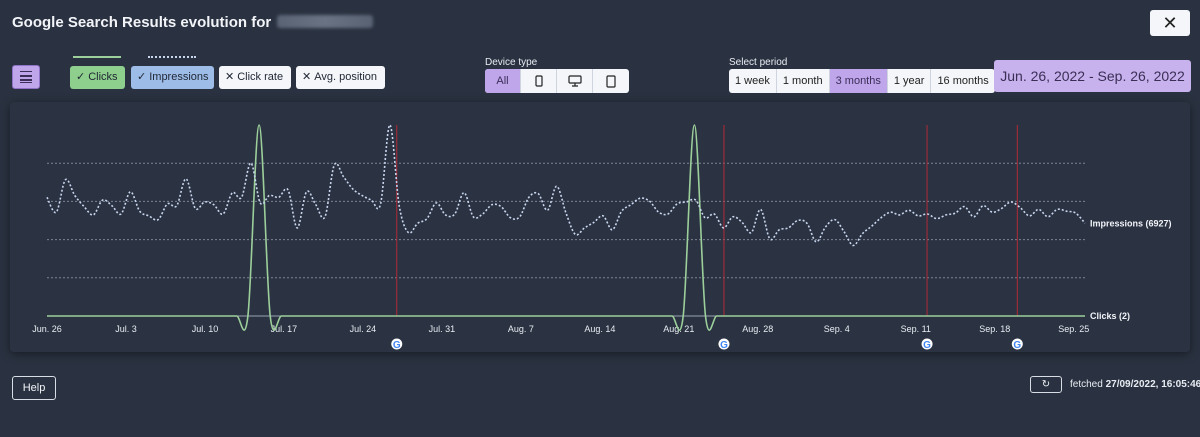 This screenshot has height=437, width=1200. Describe the element at coordinates (503, 81) in the screenshot. I see `device-all-button: All` at that location.